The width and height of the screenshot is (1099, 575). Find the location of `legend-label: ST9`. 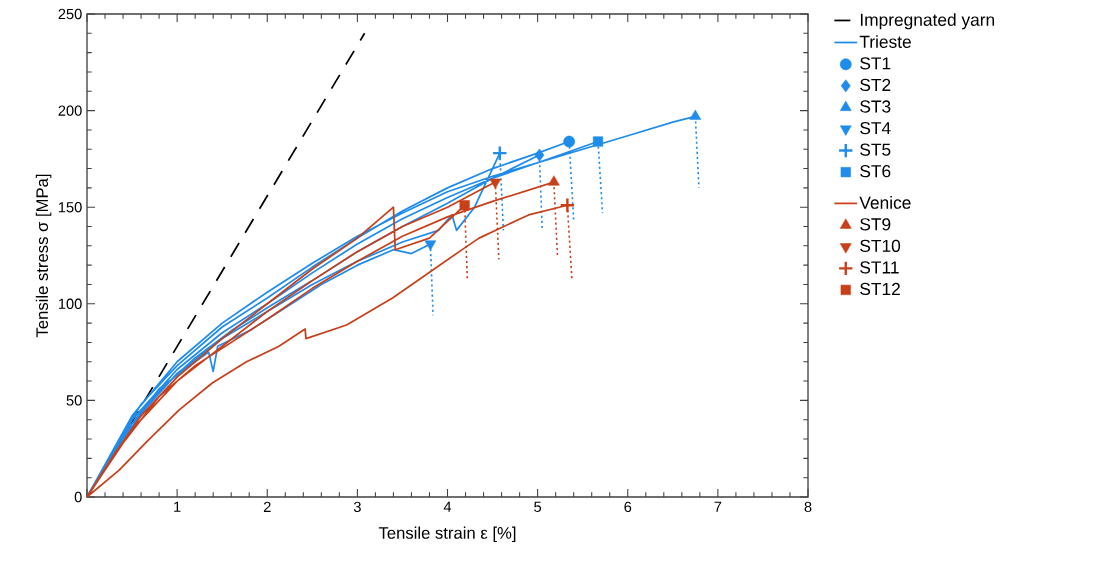

legend-label: ST9 is located at coordinates (875, 224).